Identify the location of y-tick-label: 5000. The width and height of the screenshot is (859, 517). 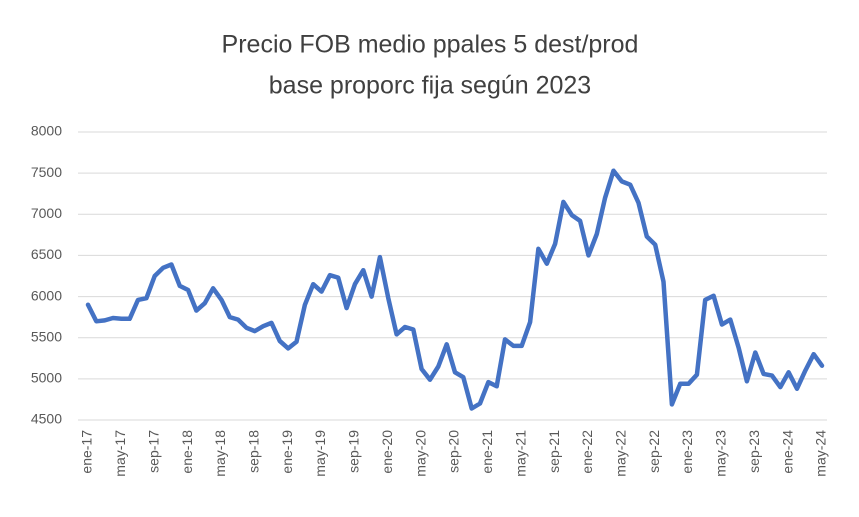
(46, 378).